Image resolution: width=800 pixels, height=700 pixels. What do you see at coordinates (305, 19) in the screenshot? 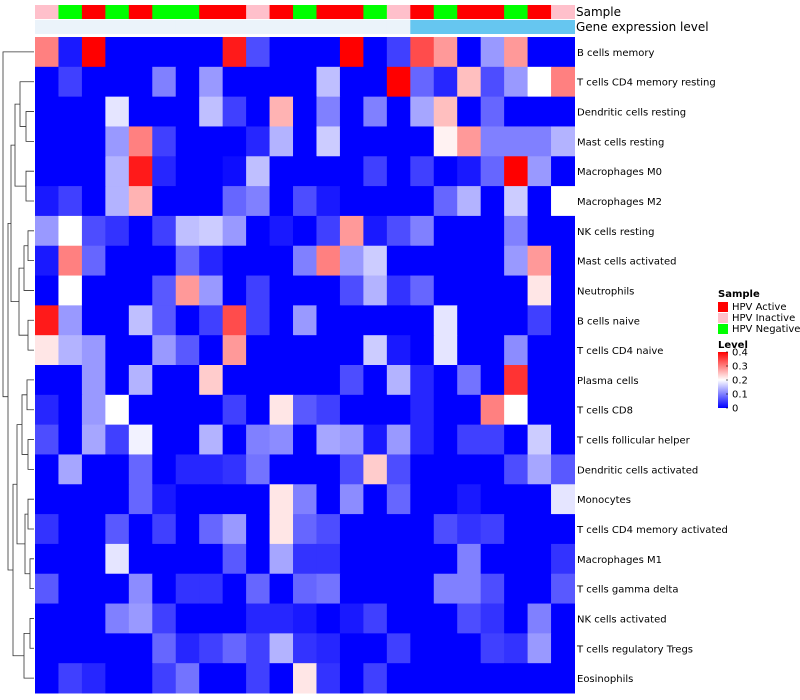
I see `column-annotations` at bounding box center [305, 19].